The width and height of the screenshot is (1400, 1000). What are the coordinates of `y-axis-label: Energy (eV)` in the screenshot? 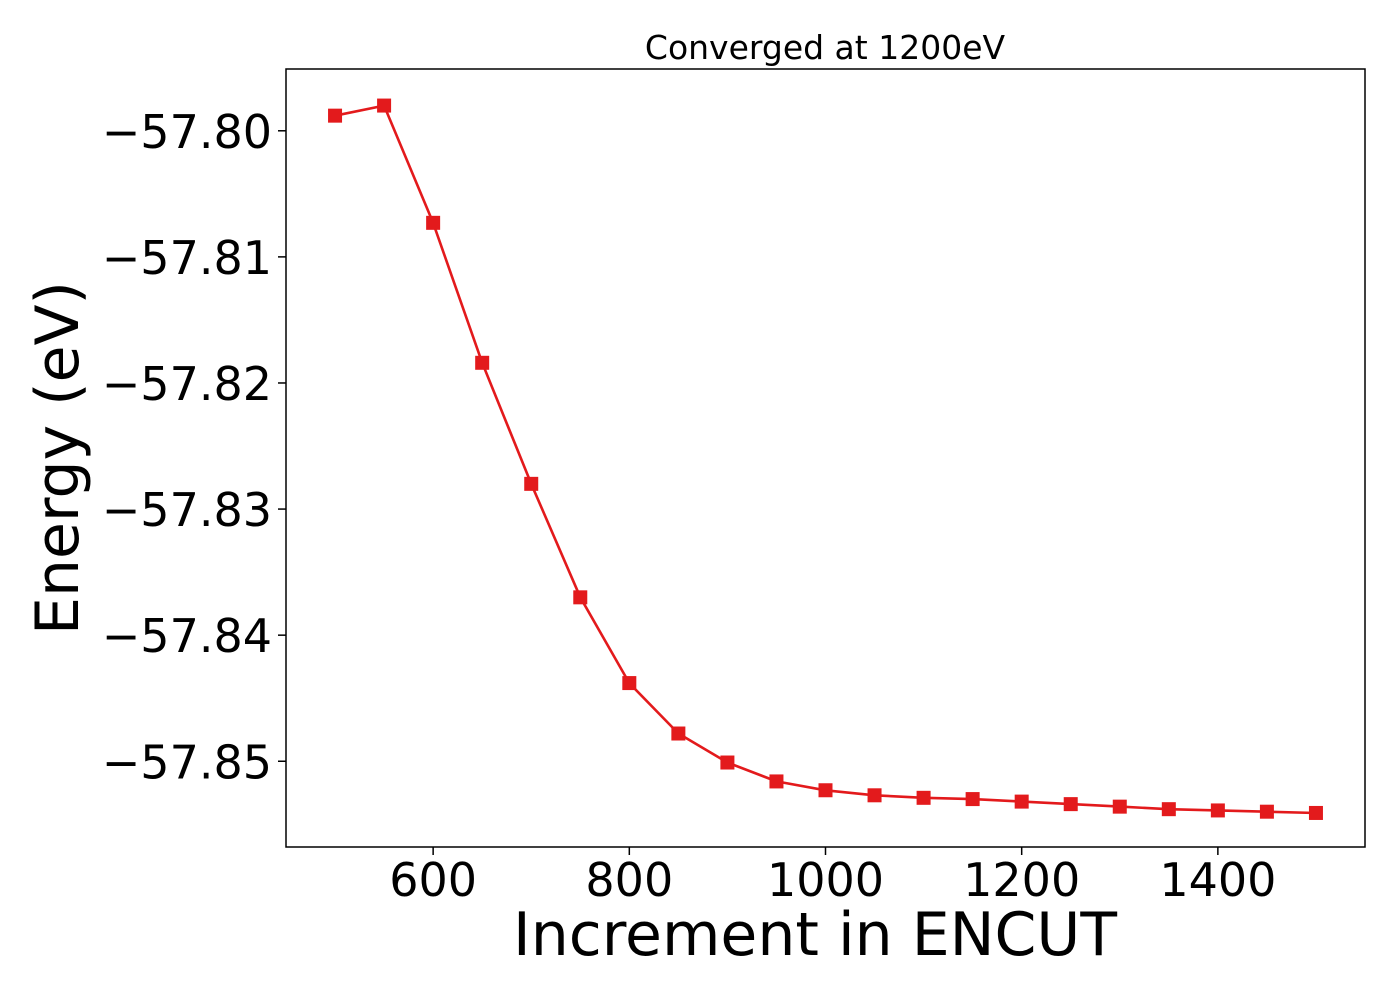 It's located at (58, 458).